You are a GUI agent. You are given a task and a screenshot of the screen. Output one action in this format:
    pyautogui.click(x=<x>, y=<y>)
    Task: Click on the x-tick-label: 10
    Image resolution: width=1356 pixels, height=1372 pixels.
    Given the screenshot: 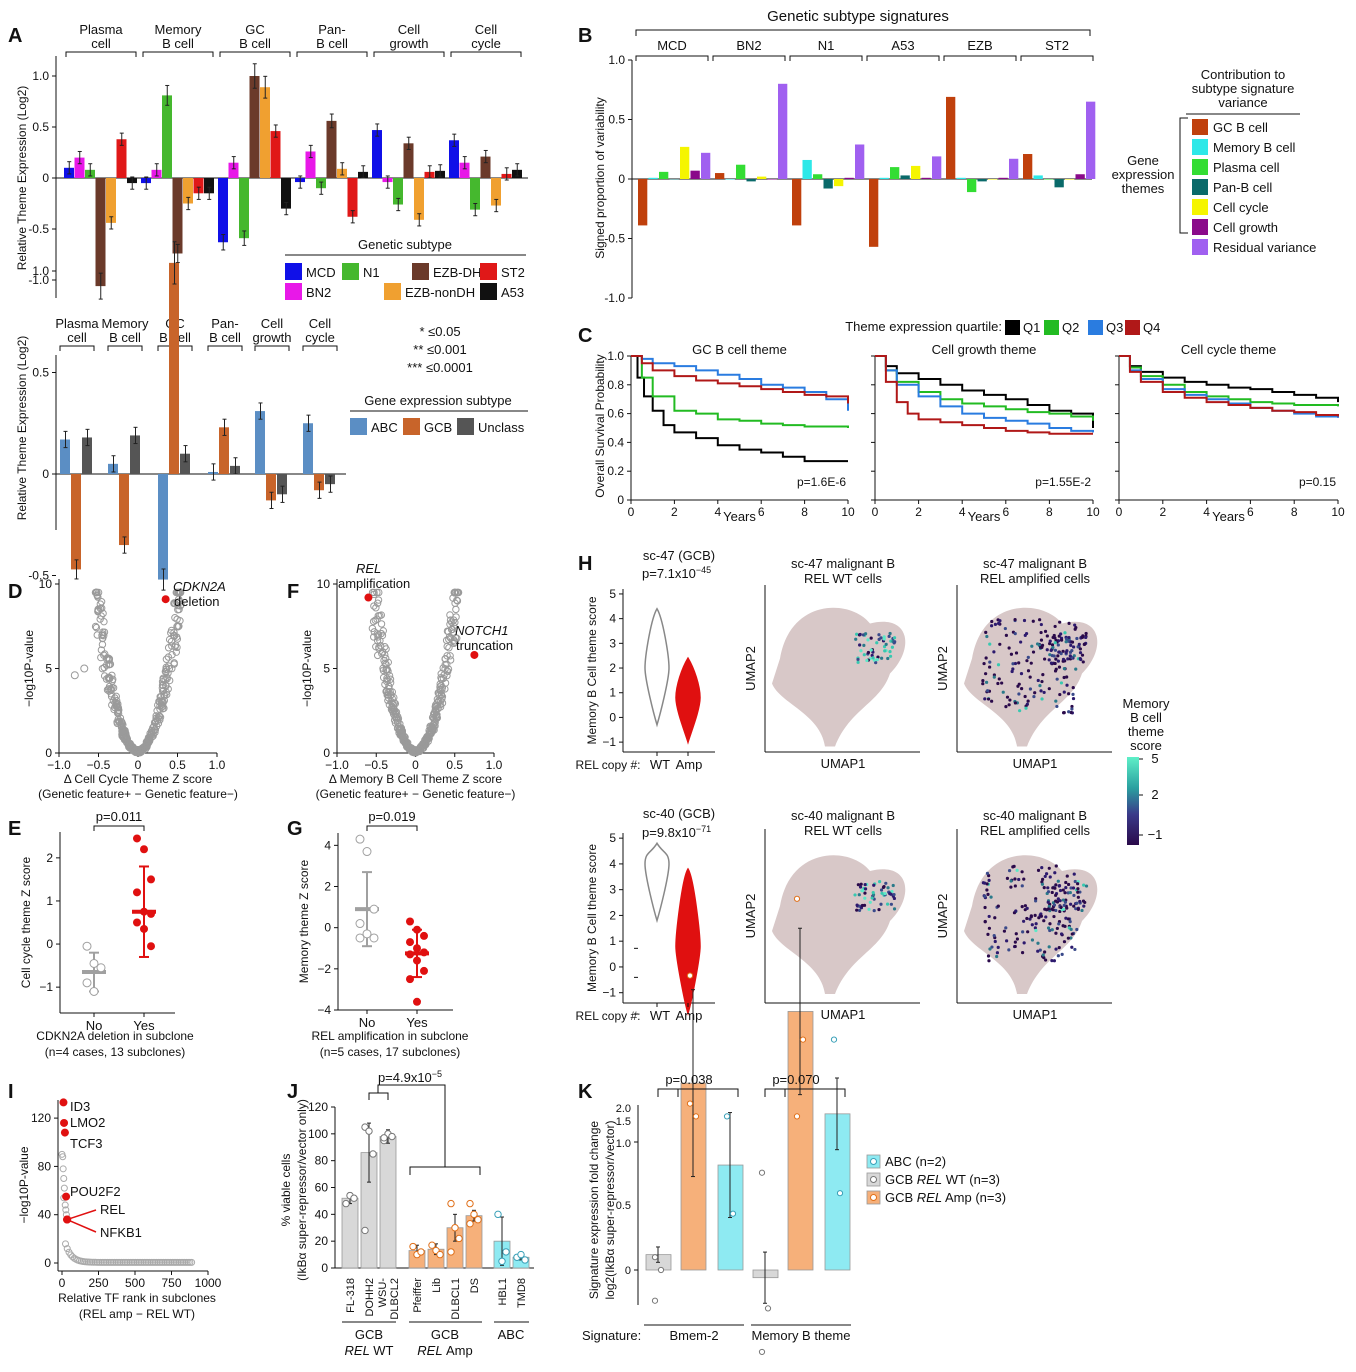 What is the action you would take?
    pyautogui.click(x=1338, y=512)
    